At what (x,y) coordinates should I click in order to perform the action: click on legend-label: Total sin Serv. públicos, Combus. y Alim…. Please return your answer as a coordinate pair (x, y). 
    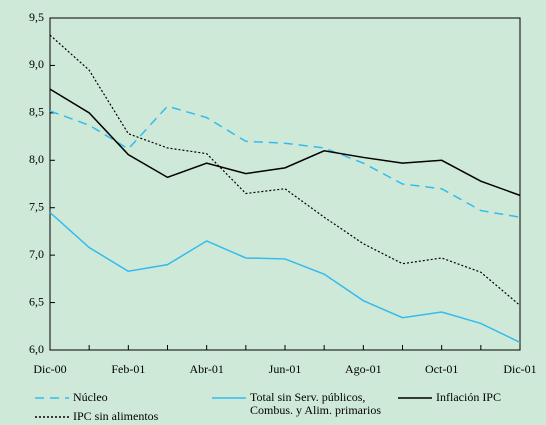
    Looking at the image, I should click on (316, 403).